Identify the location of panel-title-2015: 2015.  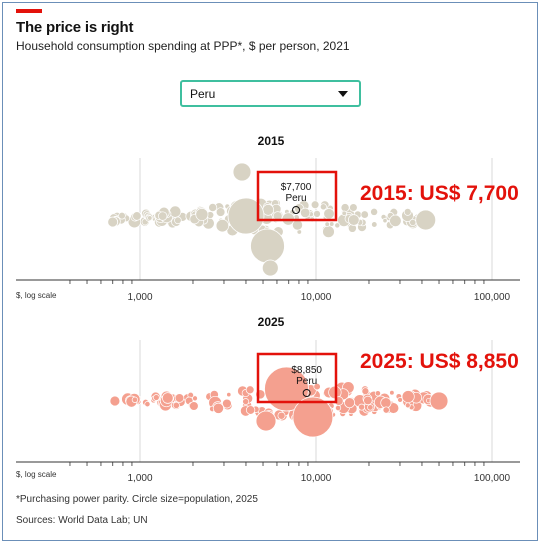
(271, 141).